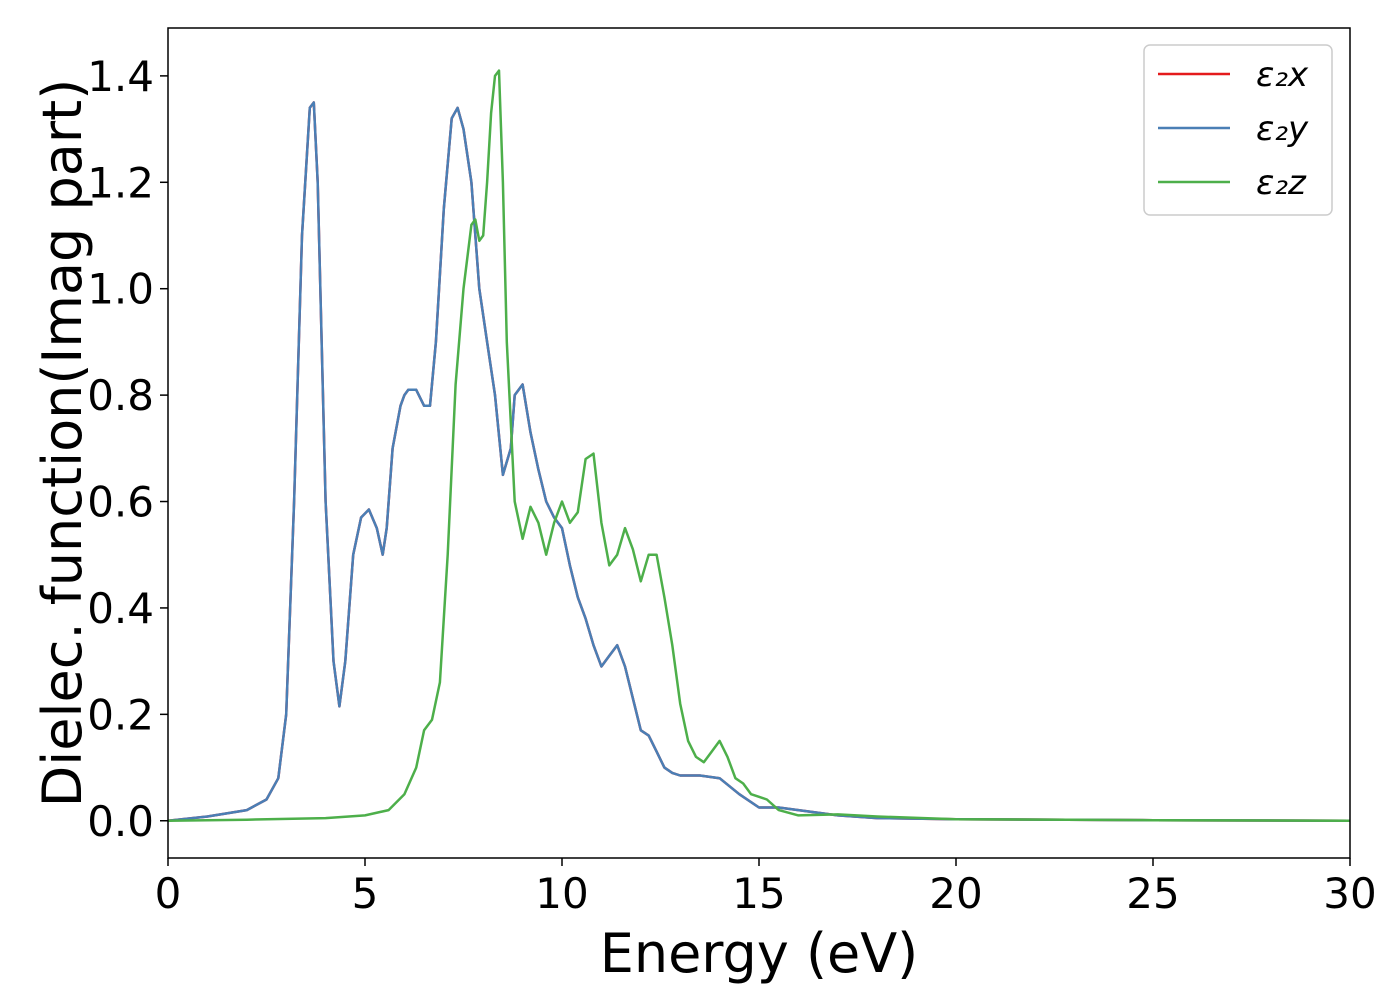  What do you see at coordinates (62, 443) in the screenshot?
I see `y-axis-title: Dielec. function(Imag part)` at bounding box center [62, 443].